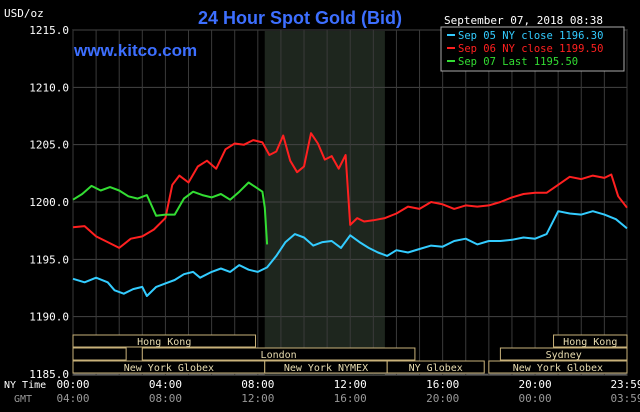 This screenshot has width=640, height=412. I want to click on session-label: New York NYMEX, so click(326, 368).